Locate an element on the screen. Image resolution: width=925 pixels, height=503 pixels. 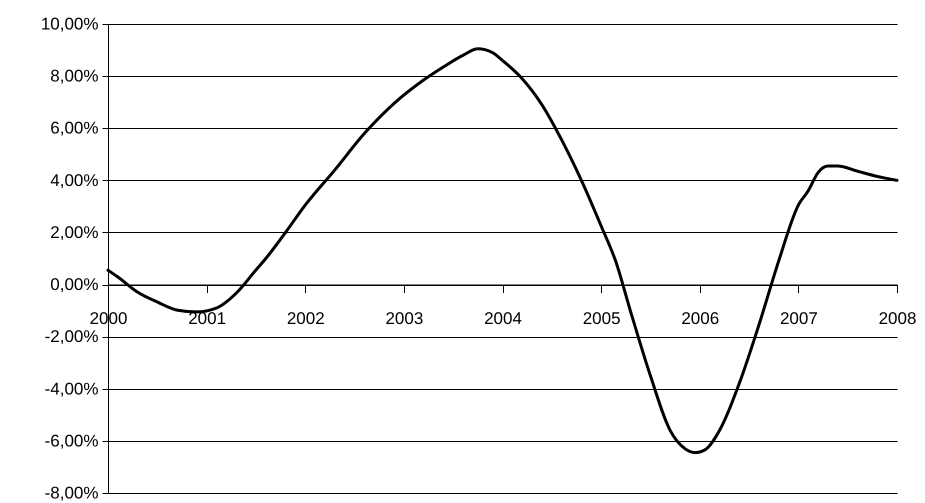
x-tick-label: 2004 is located at coordinates (503, 318).